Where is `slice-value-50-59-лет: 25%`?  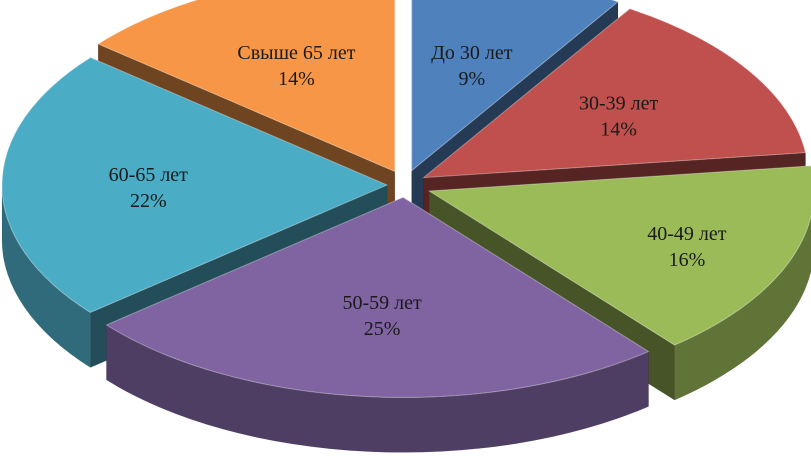 slice-value-50-59-лет: 25% is located at coordinates (382, 329).